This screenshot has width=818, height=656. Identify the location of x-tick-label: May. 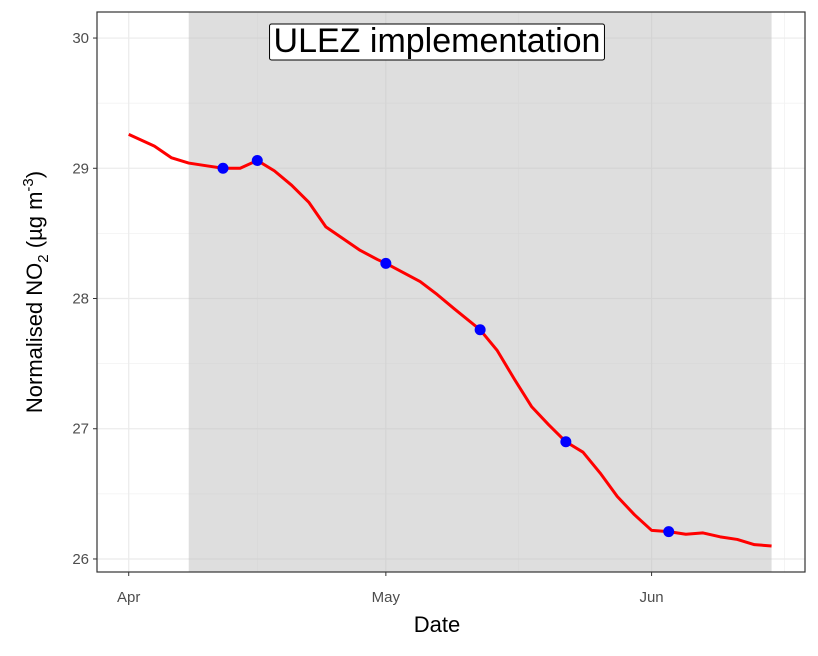
(386, 597).